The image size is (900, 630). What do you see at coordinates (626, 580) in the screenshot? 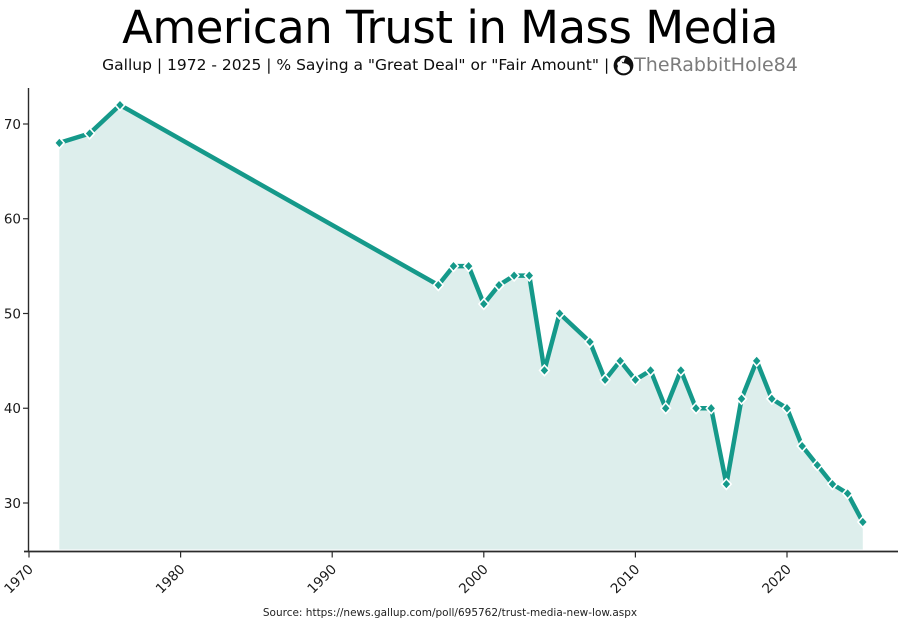
I see `x-tick-label: 2010` at bounding box center [626, 580].